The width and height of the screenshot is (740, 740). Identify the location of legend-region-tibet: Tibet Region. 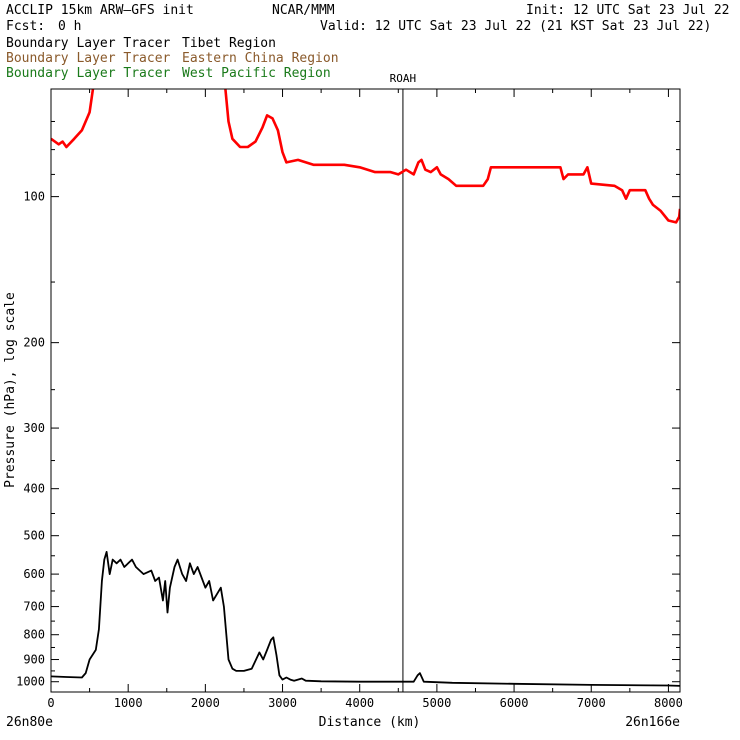
(229, 43).